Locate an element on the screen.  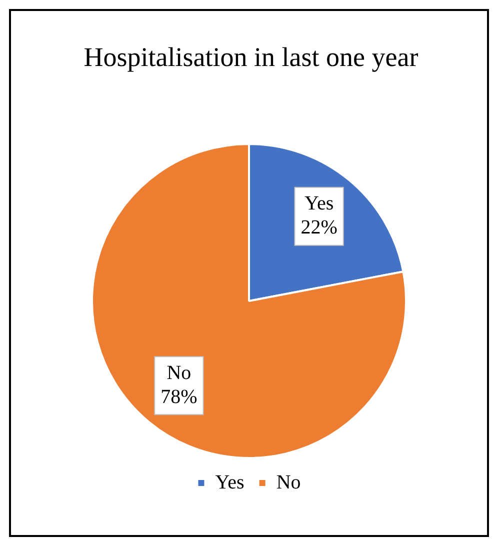
data-label: 22% is located at coordinates (319, 227).